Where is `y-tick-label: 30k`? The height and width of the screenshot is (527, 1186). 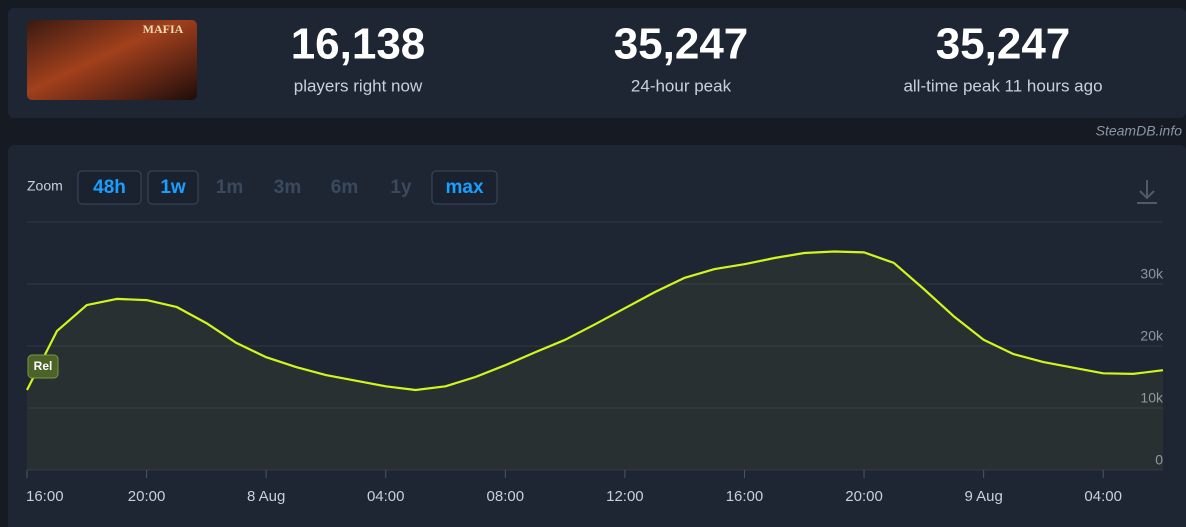 y-tick-label: 30k is located at coordinates (1152, 274).